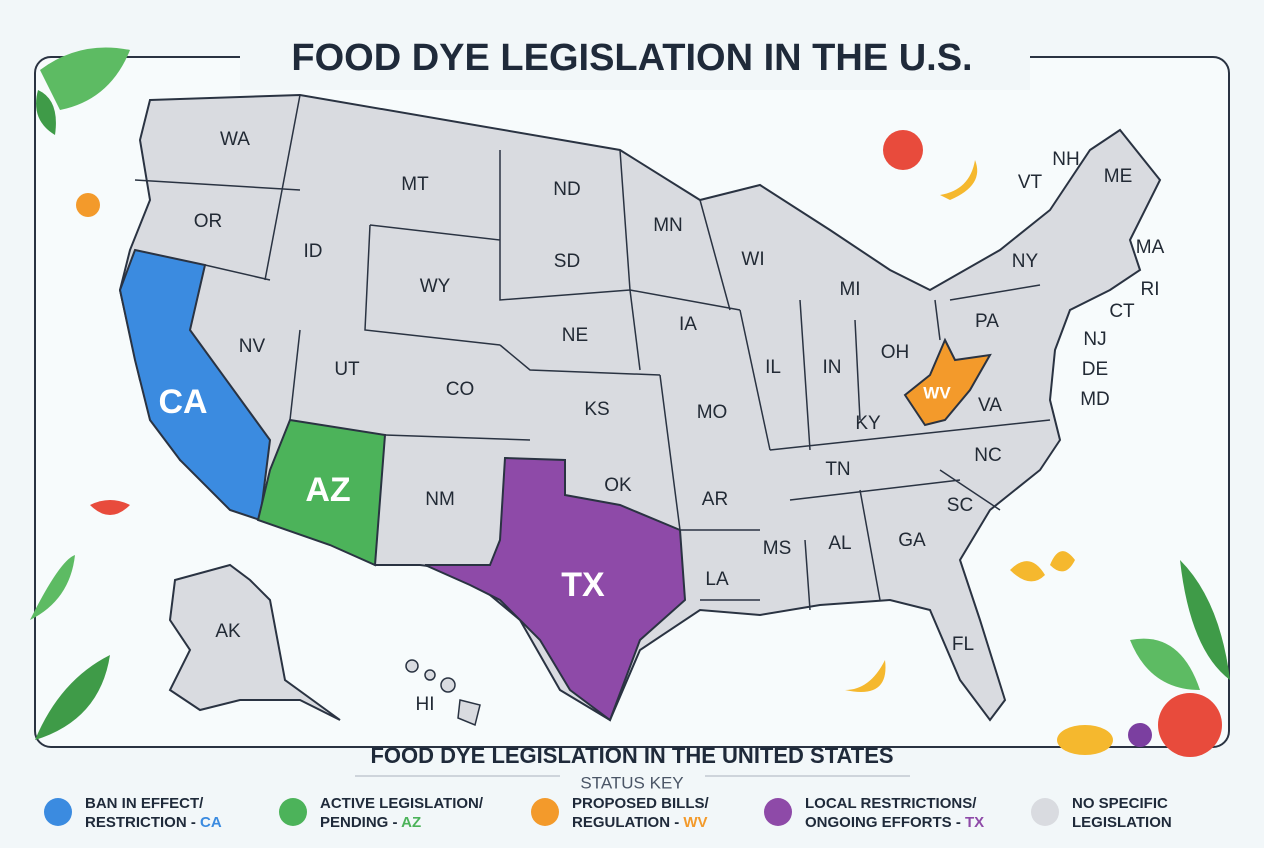  I want to click on state-label: CT, so click(1122, 311).